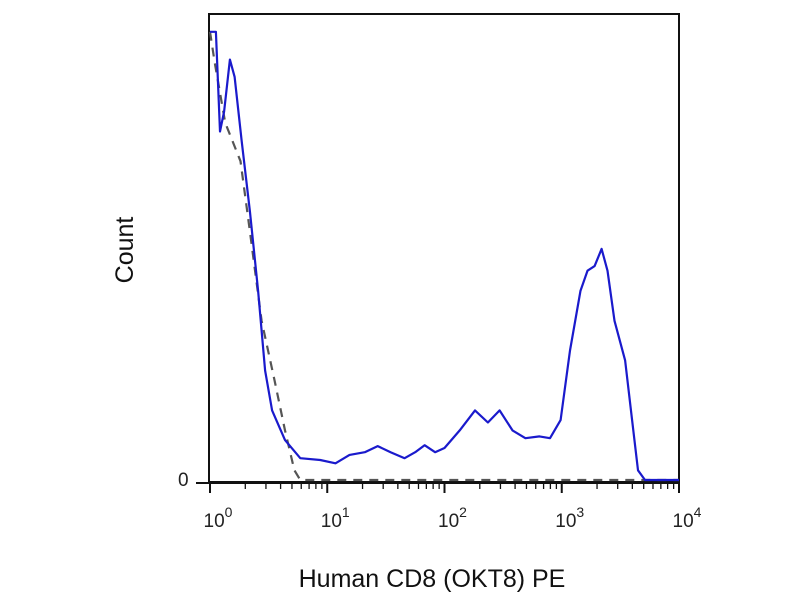 The width and height of the screenshot is (800, 600). What do you see at coordinates (218, 518) in the screenshot?
I see `x-tick-label: 10⁰` at bounding box center [218, 518].